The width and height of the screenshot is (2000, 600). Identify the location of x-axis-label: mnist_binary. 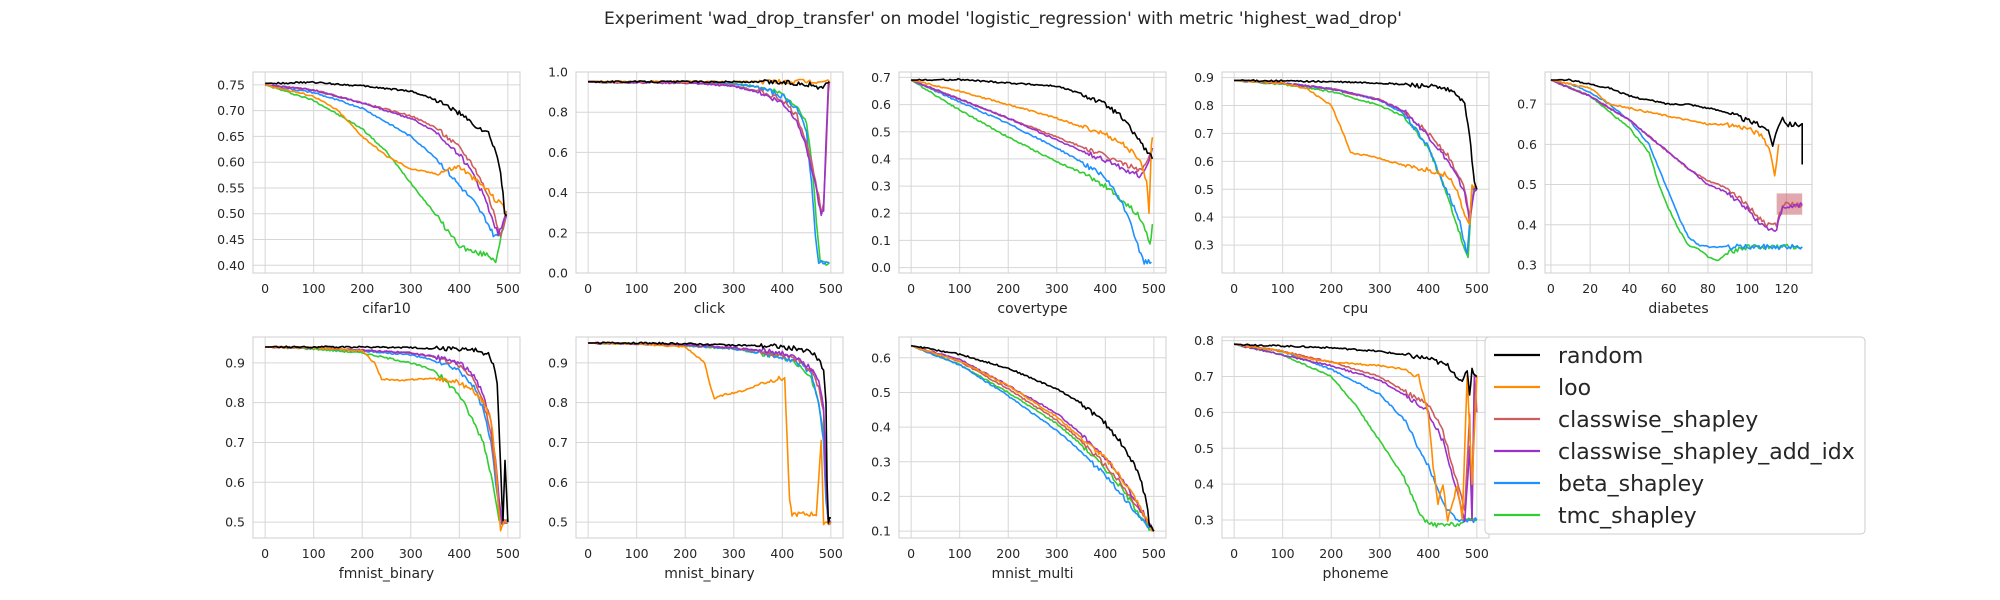
(709, 574).